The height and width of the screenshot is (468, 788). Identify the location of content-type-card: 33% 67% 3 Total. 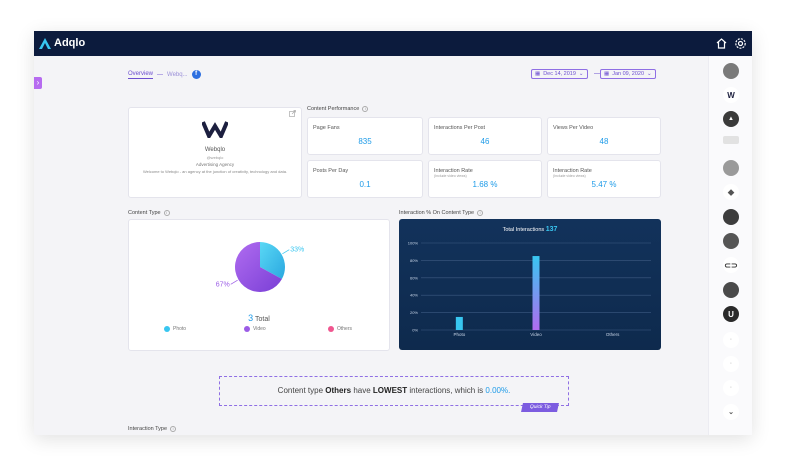
(259, 285).